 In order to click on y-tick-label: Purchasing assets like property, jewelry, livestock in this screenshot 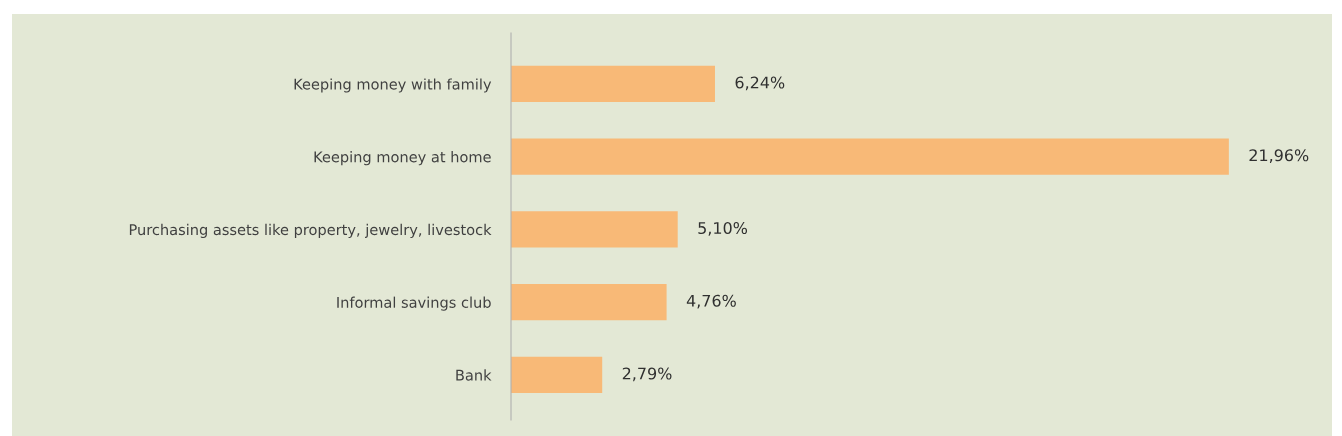, I will do `click(310, 230)`.